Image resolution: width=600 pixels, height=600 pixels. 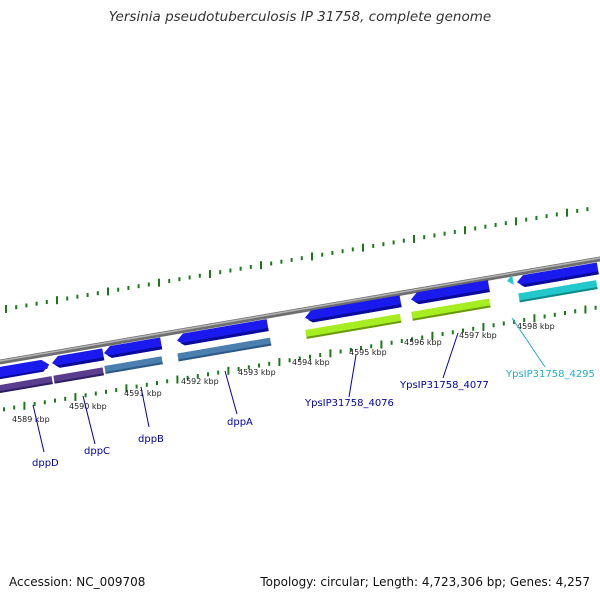 What do you see at coordinates (559, 279) in the screenshot?
I see `gene-arrow-4295-shade` at bounding box center [559, 279].